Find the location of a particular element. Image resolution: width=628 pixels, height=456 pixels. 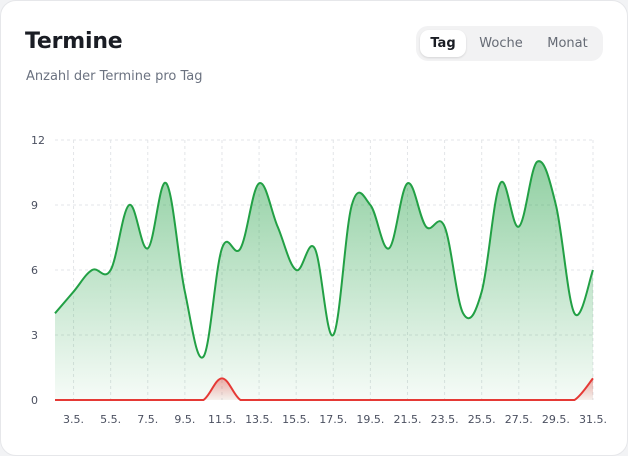

y-tick-label: 3 is located at coordinates (34, 335).